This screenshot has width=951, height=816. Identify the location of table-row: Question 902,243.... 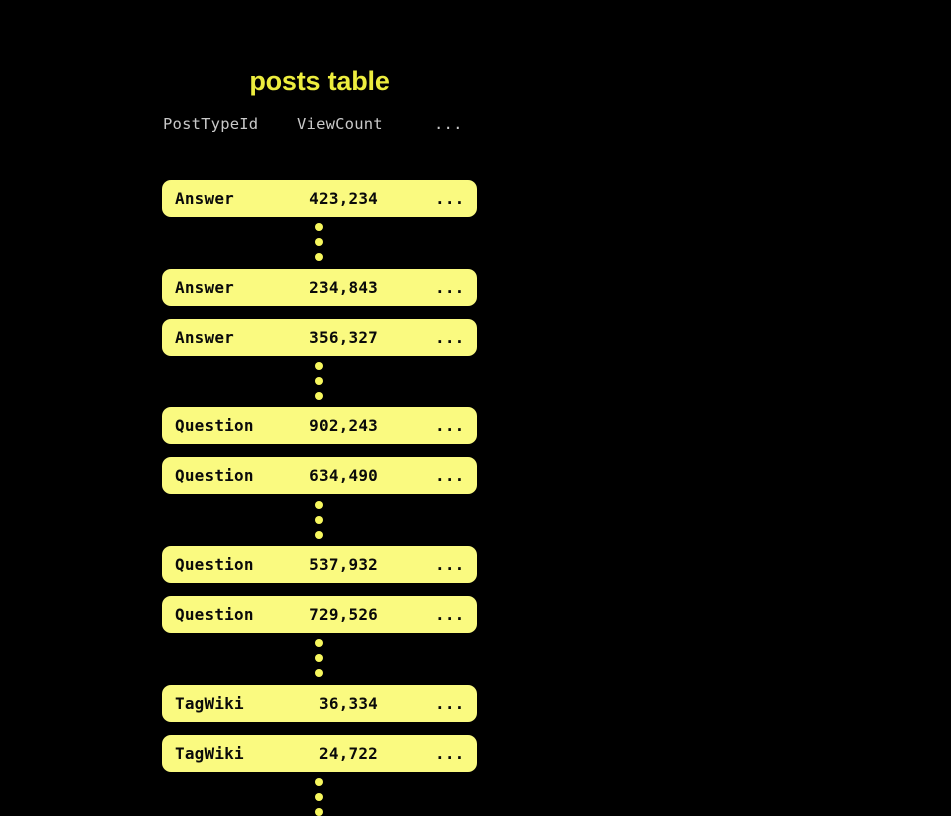
(319, 425).